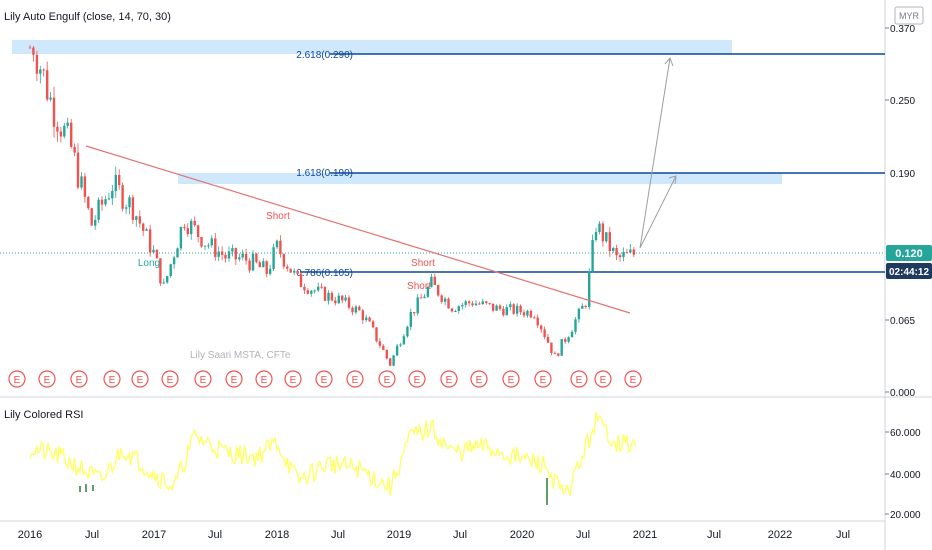 The image size is (932, 550). I want to click on rsi-axis: 60.000 40.000 20.000, so click(903, 474).